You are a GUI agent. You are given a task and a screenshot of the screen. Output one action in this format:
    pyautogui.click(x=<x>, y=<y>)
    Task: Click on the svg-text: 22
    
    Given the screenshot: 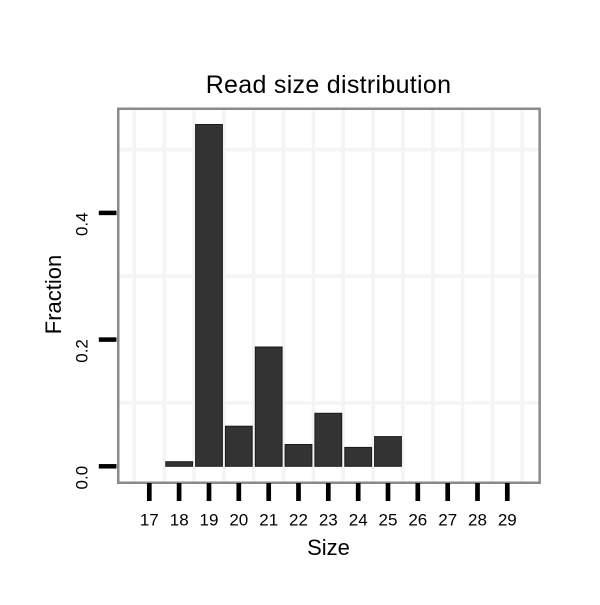 What is the action you would take?
    pyautogui.click(x=298, y=520)
    